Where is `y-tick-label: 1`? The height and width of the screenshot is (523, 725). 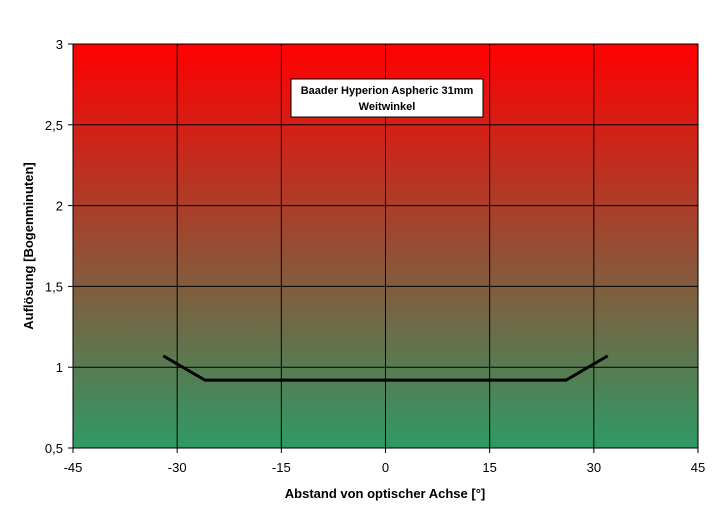
y-tick-label: 1 is located at coordinates (59, 367).